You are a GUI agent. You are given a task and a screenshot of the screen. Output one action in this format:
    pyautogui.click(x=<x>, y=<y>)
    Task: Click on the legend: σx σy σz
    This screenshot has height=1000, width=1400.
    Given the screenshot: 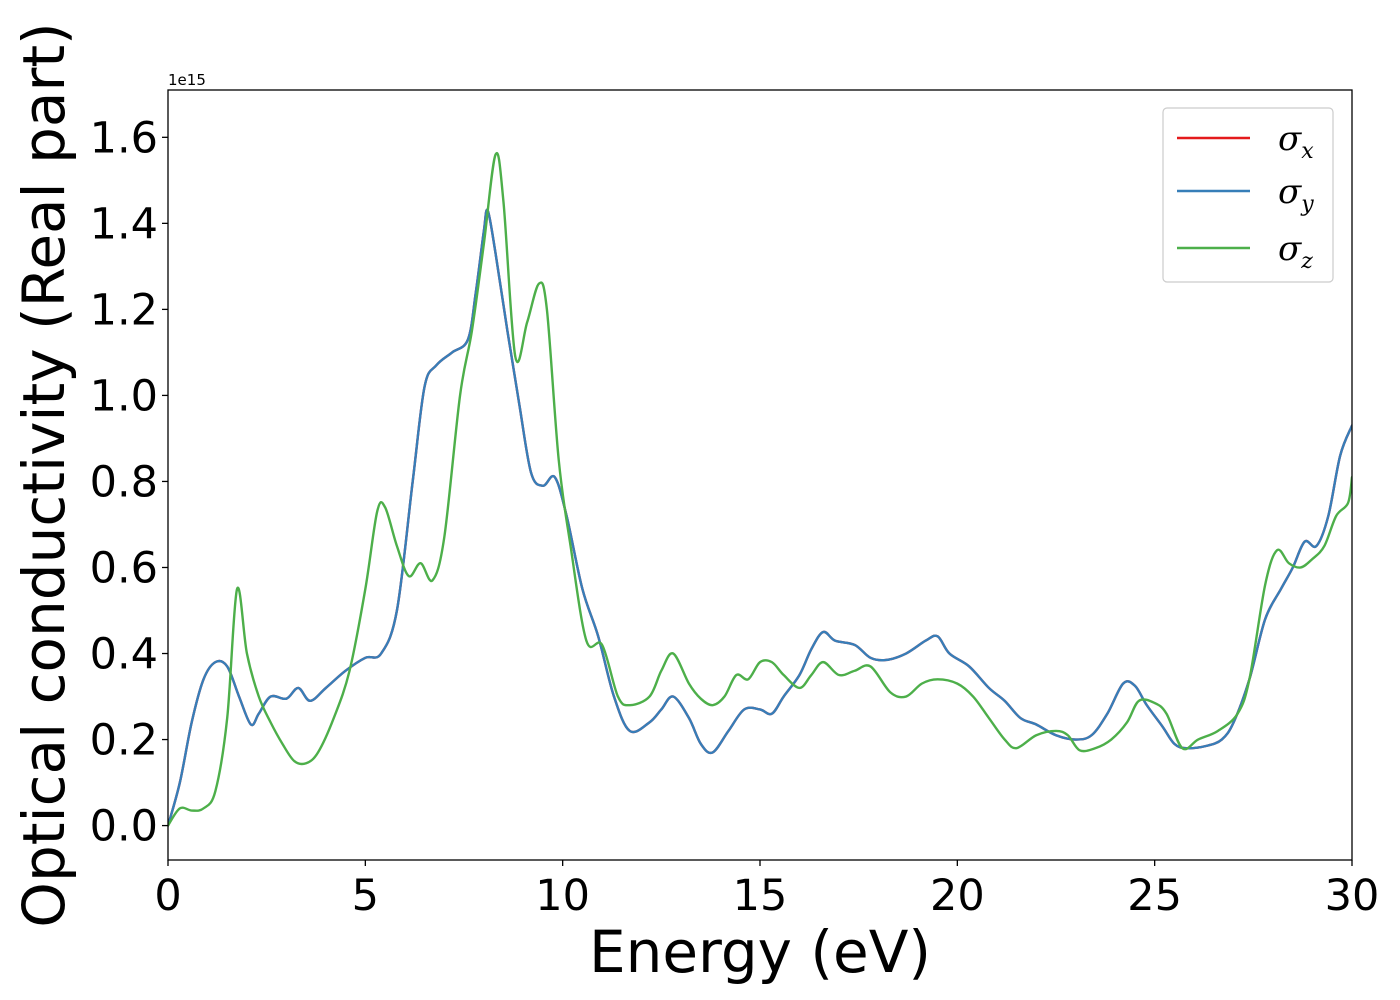 What is the action you would take?
    pyautogui.click(x=1248, y=195)
    